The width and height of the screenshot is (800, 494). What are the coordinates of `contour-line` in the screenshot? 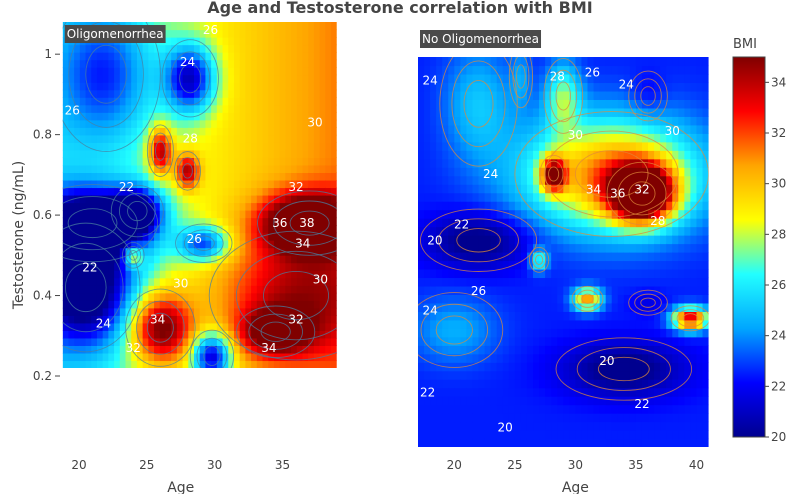 It's located at (642, 193).